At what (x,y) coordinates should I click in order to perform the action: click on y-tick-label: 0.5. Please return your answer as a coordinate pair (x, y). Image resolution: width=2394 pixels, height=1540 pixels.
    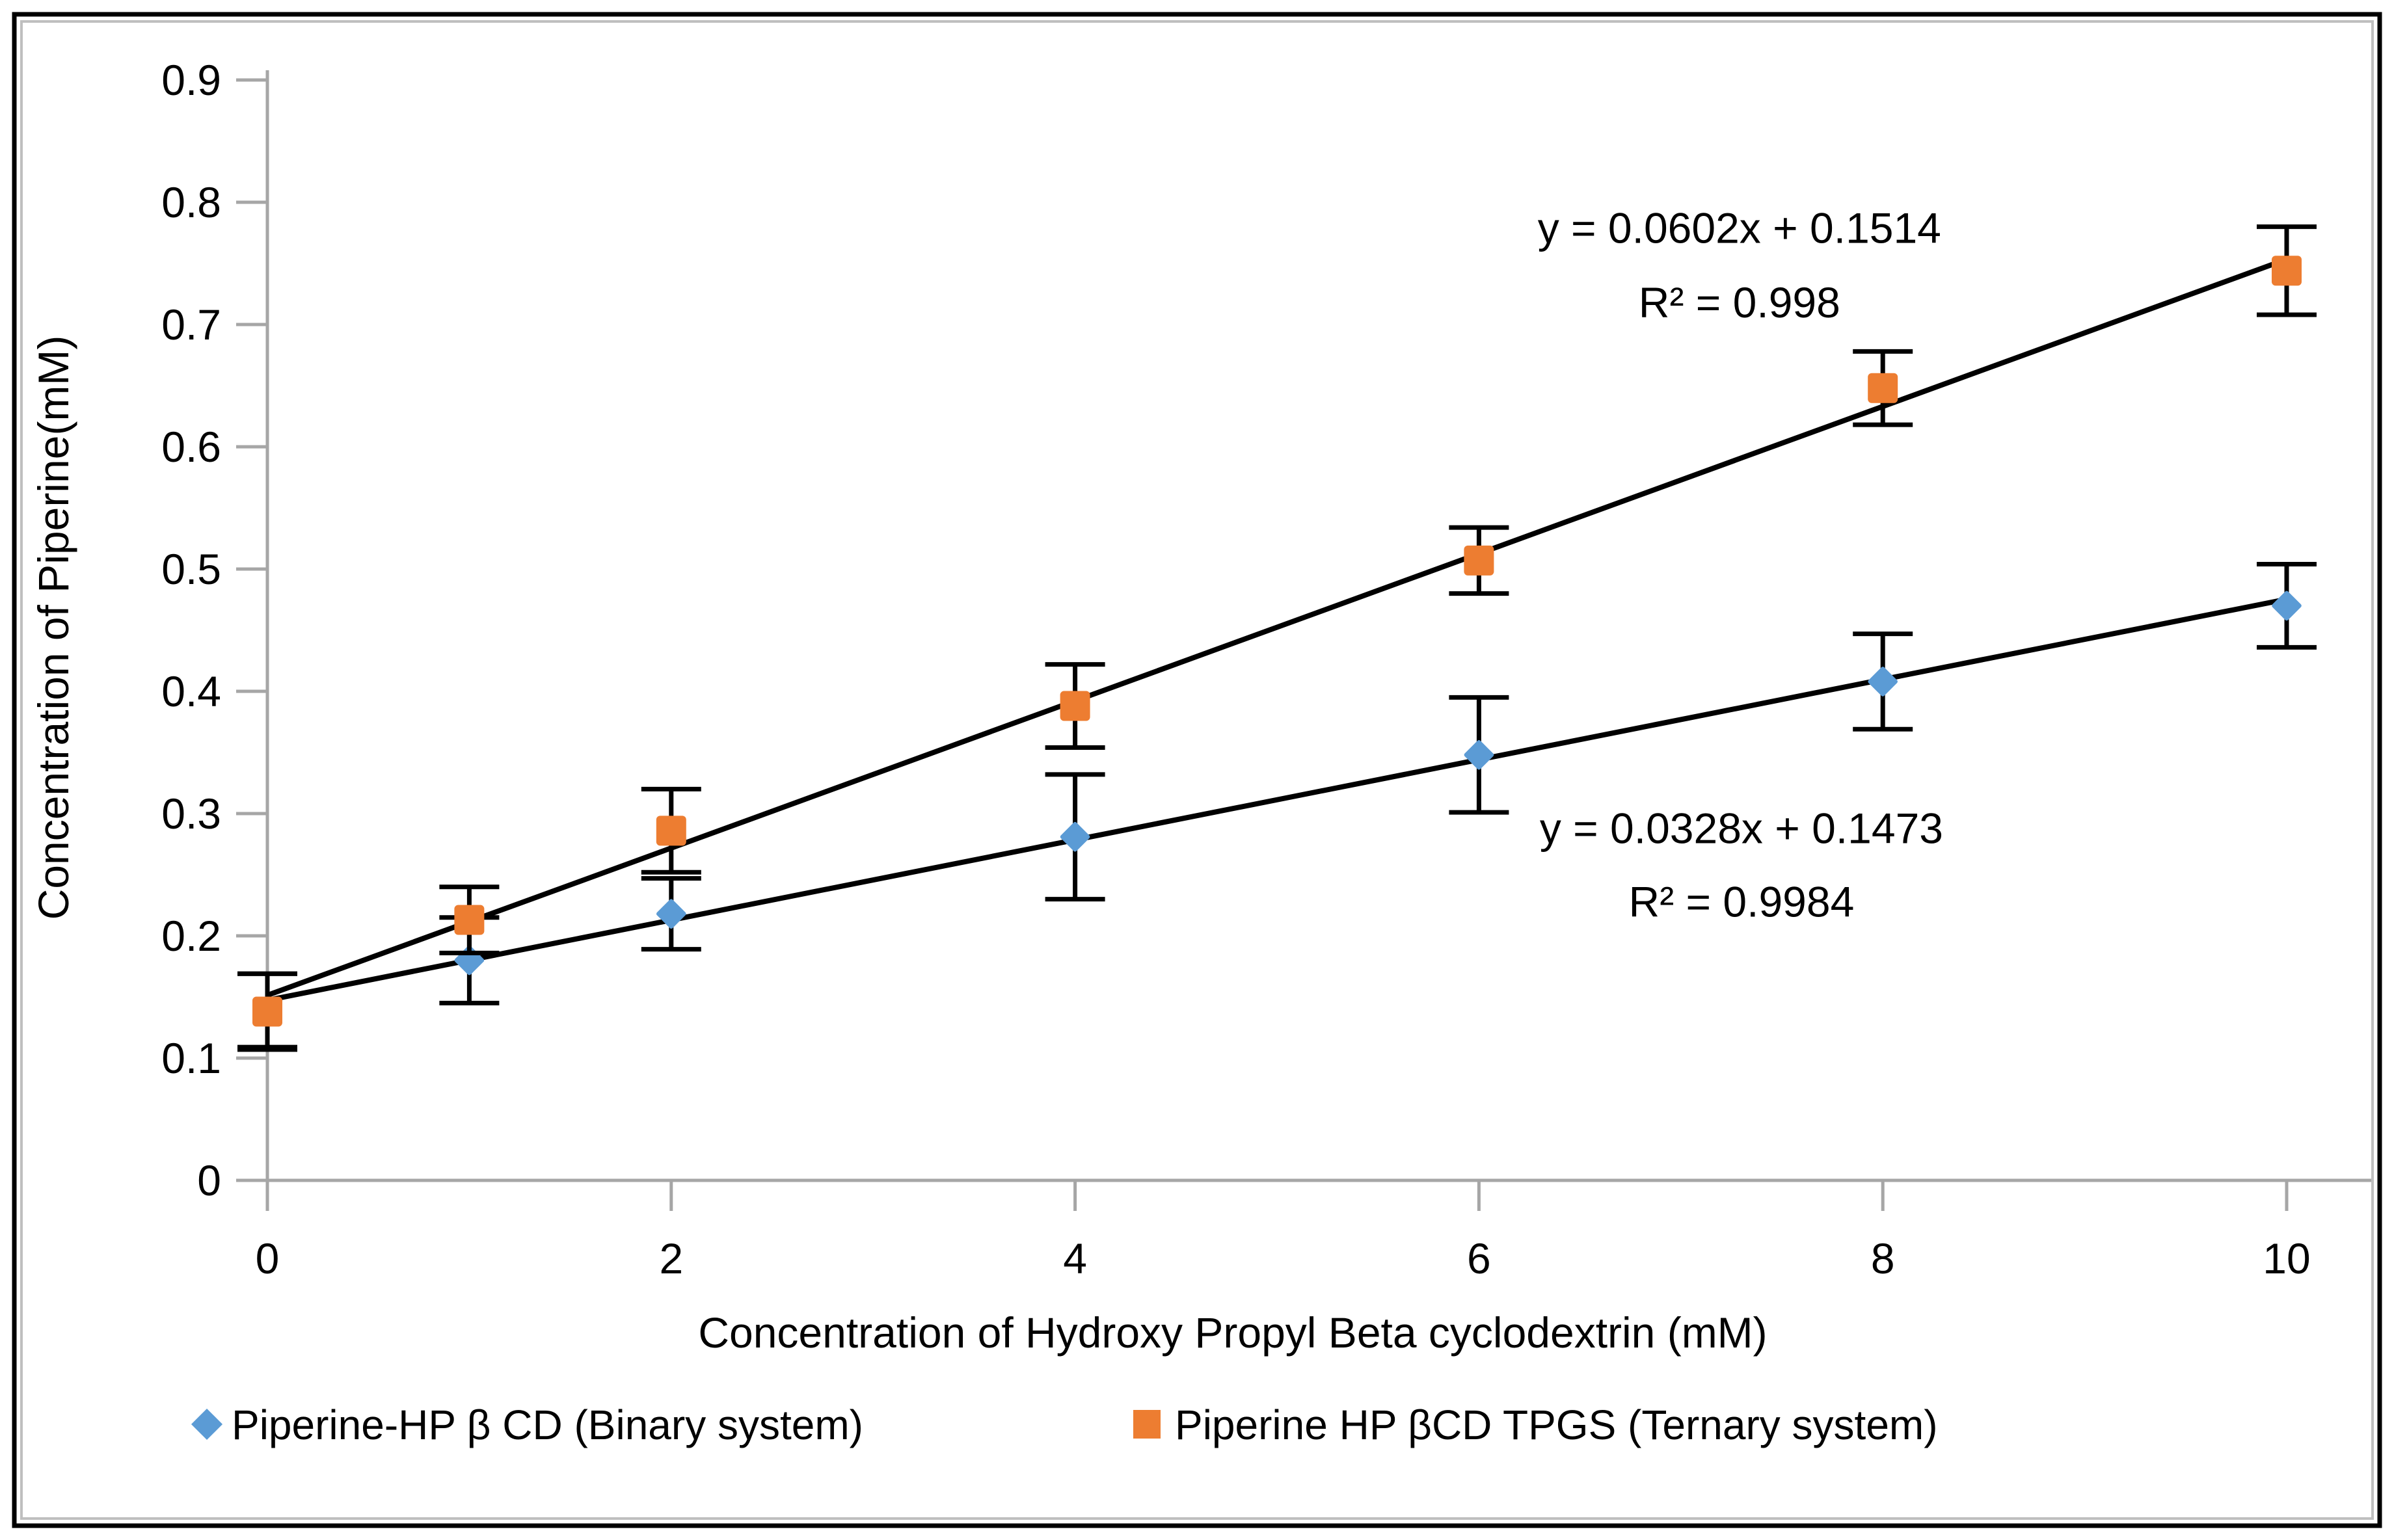
    Looking at the image, I should click on (191, 569).